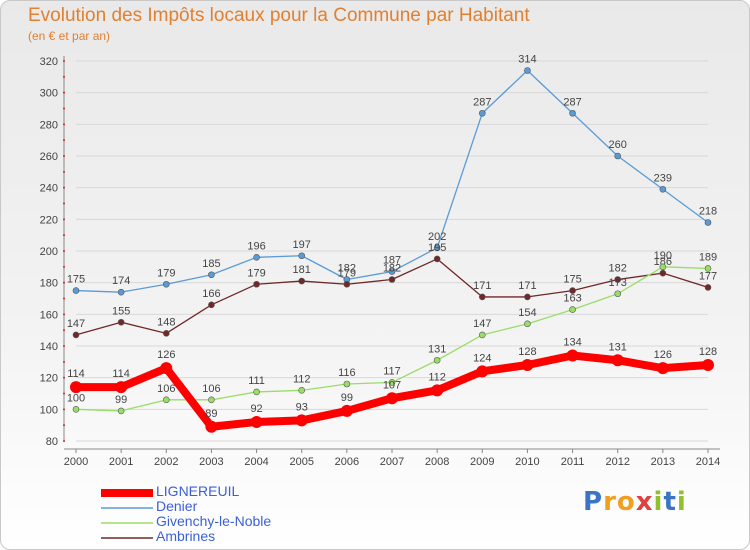 This screenshot has height=550, width=750. I want to click on data-label: 117, so click(392, 371).